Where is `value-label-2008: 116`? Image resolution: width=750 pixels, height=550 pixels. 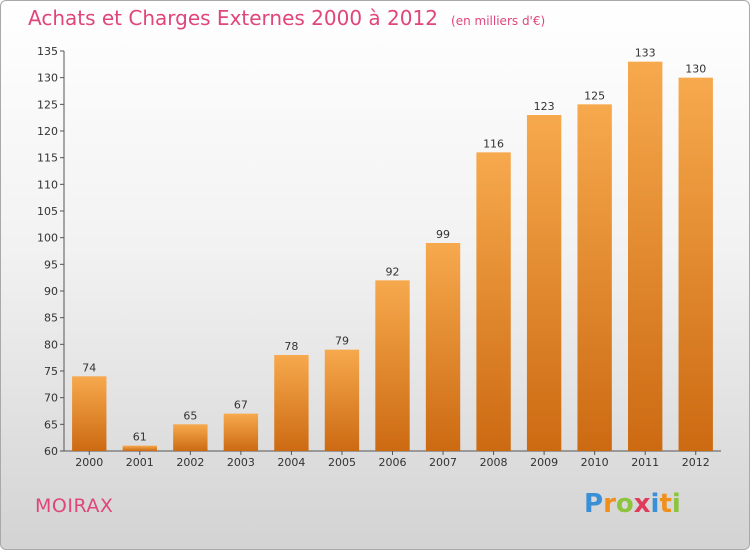
value-label-2008: 116 is located at coordinates (493, 143).